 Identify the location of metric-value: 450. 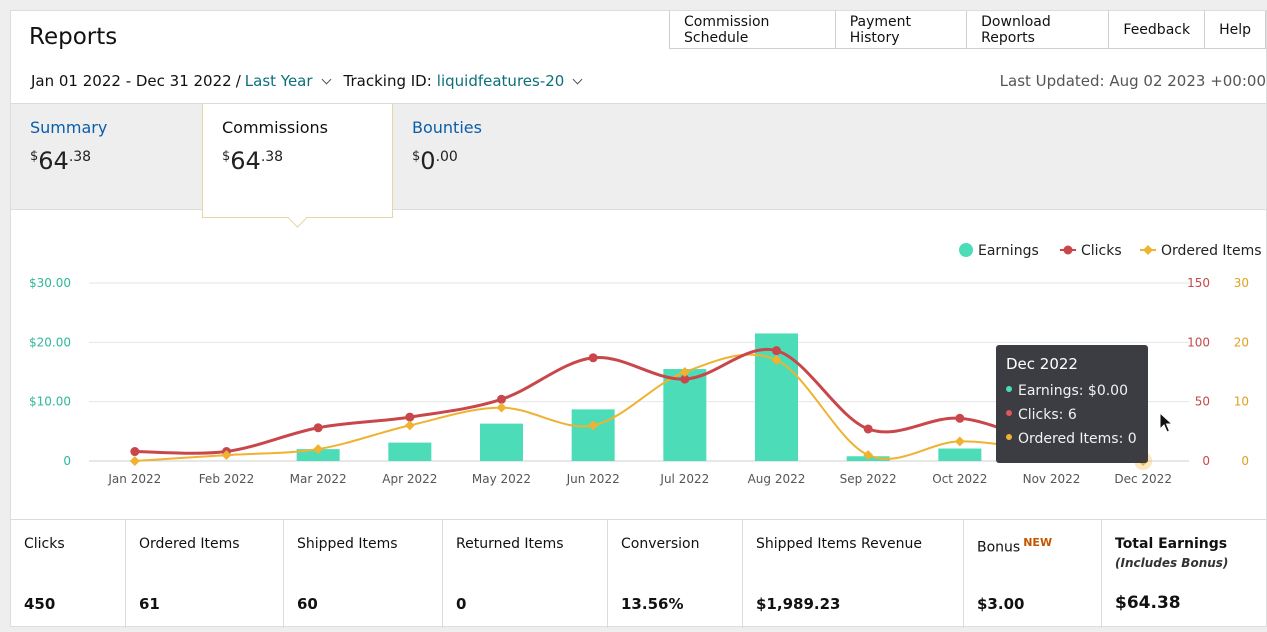
(40, 604).